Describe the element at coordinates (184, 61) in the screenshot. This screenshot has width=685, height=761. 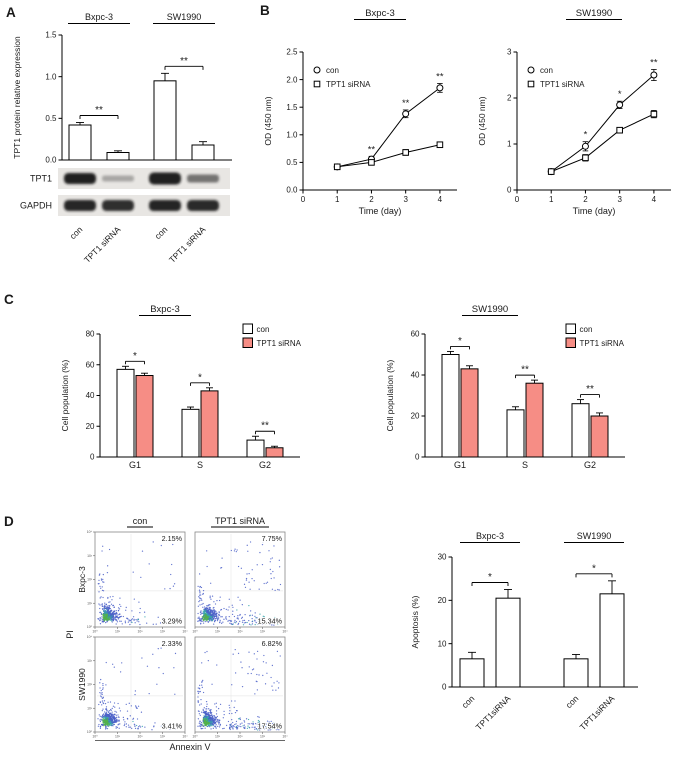
I see `significance-label: **` at that location.